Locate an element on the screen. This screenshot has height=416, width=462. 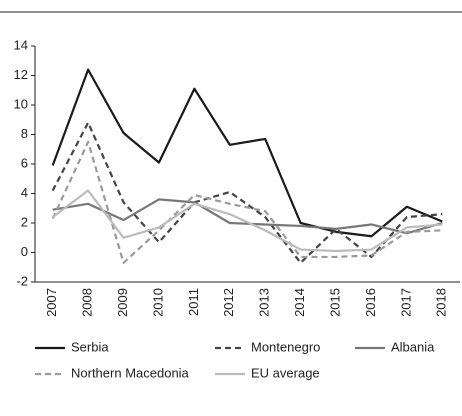
x-tick-label: 2013 is located at coordinates (264, 302).